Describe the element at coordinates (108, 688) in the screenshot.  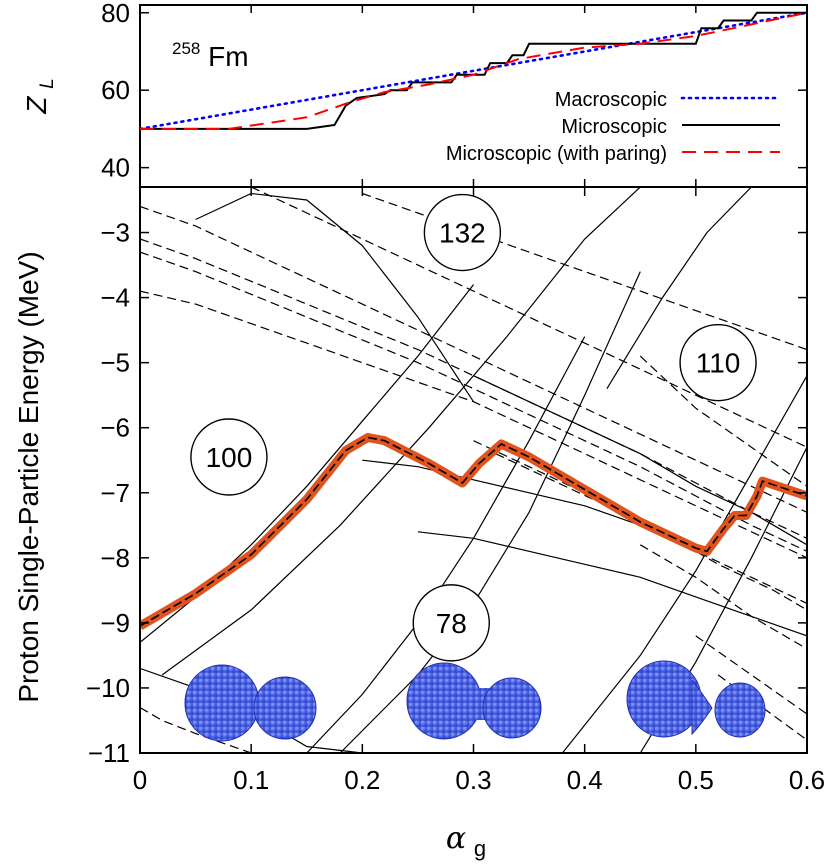
I see `y-tick-label: −10` at that location.